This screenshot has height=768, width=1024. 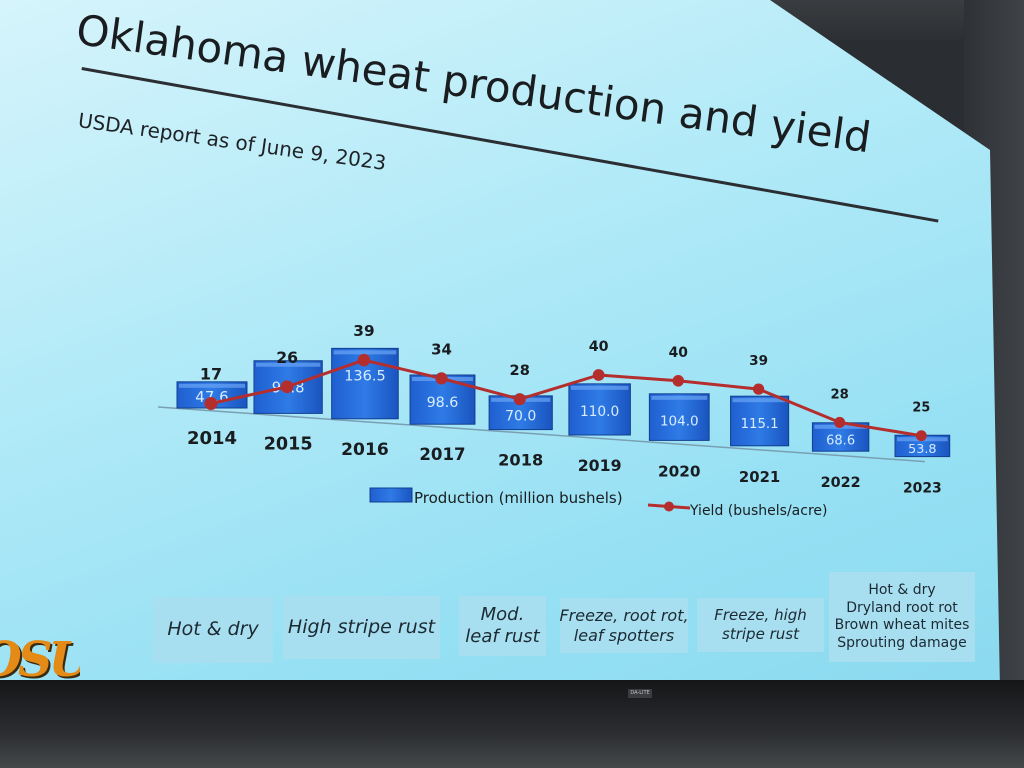 What do you see at coordinates (679, 397) in the screenshot?
I see `production-bar-highlight-2020` at bounding box center [679, 397].